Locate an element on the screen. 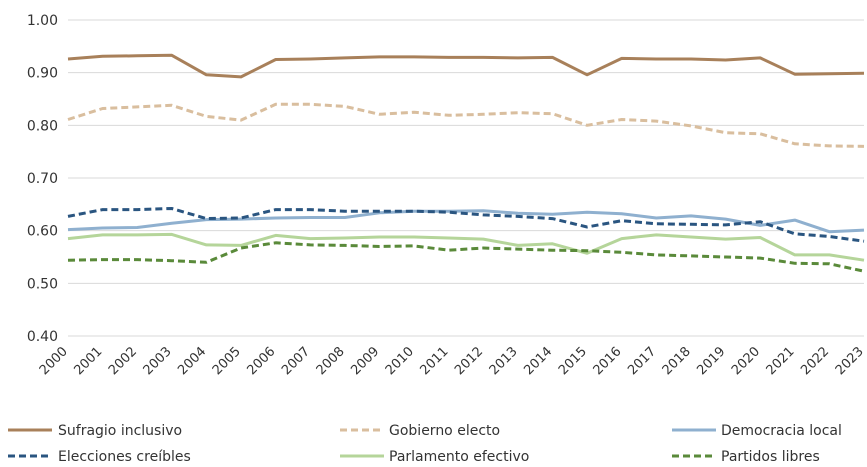 The image size is (867, 467). legend-label-5: Partidos libres is located at coordinates (770, 456).